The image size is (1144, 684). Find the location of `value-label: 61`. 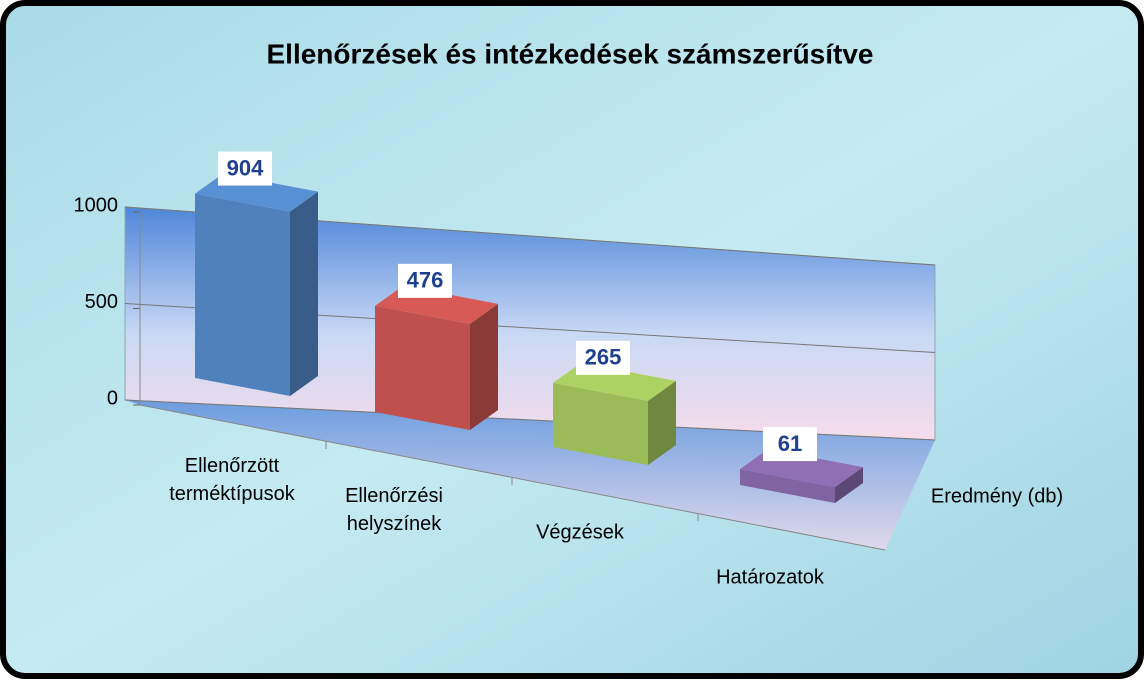

value-label: 61 is located at coordinates (790, 443).